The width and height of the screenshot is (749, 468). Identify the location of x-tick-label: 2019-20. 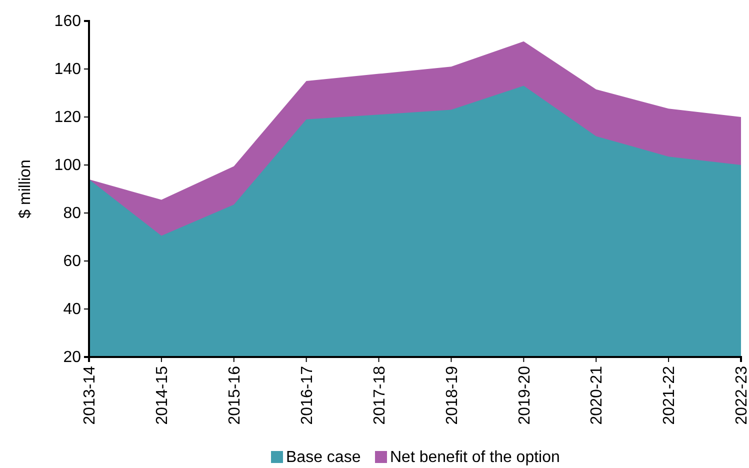
(525, 395).